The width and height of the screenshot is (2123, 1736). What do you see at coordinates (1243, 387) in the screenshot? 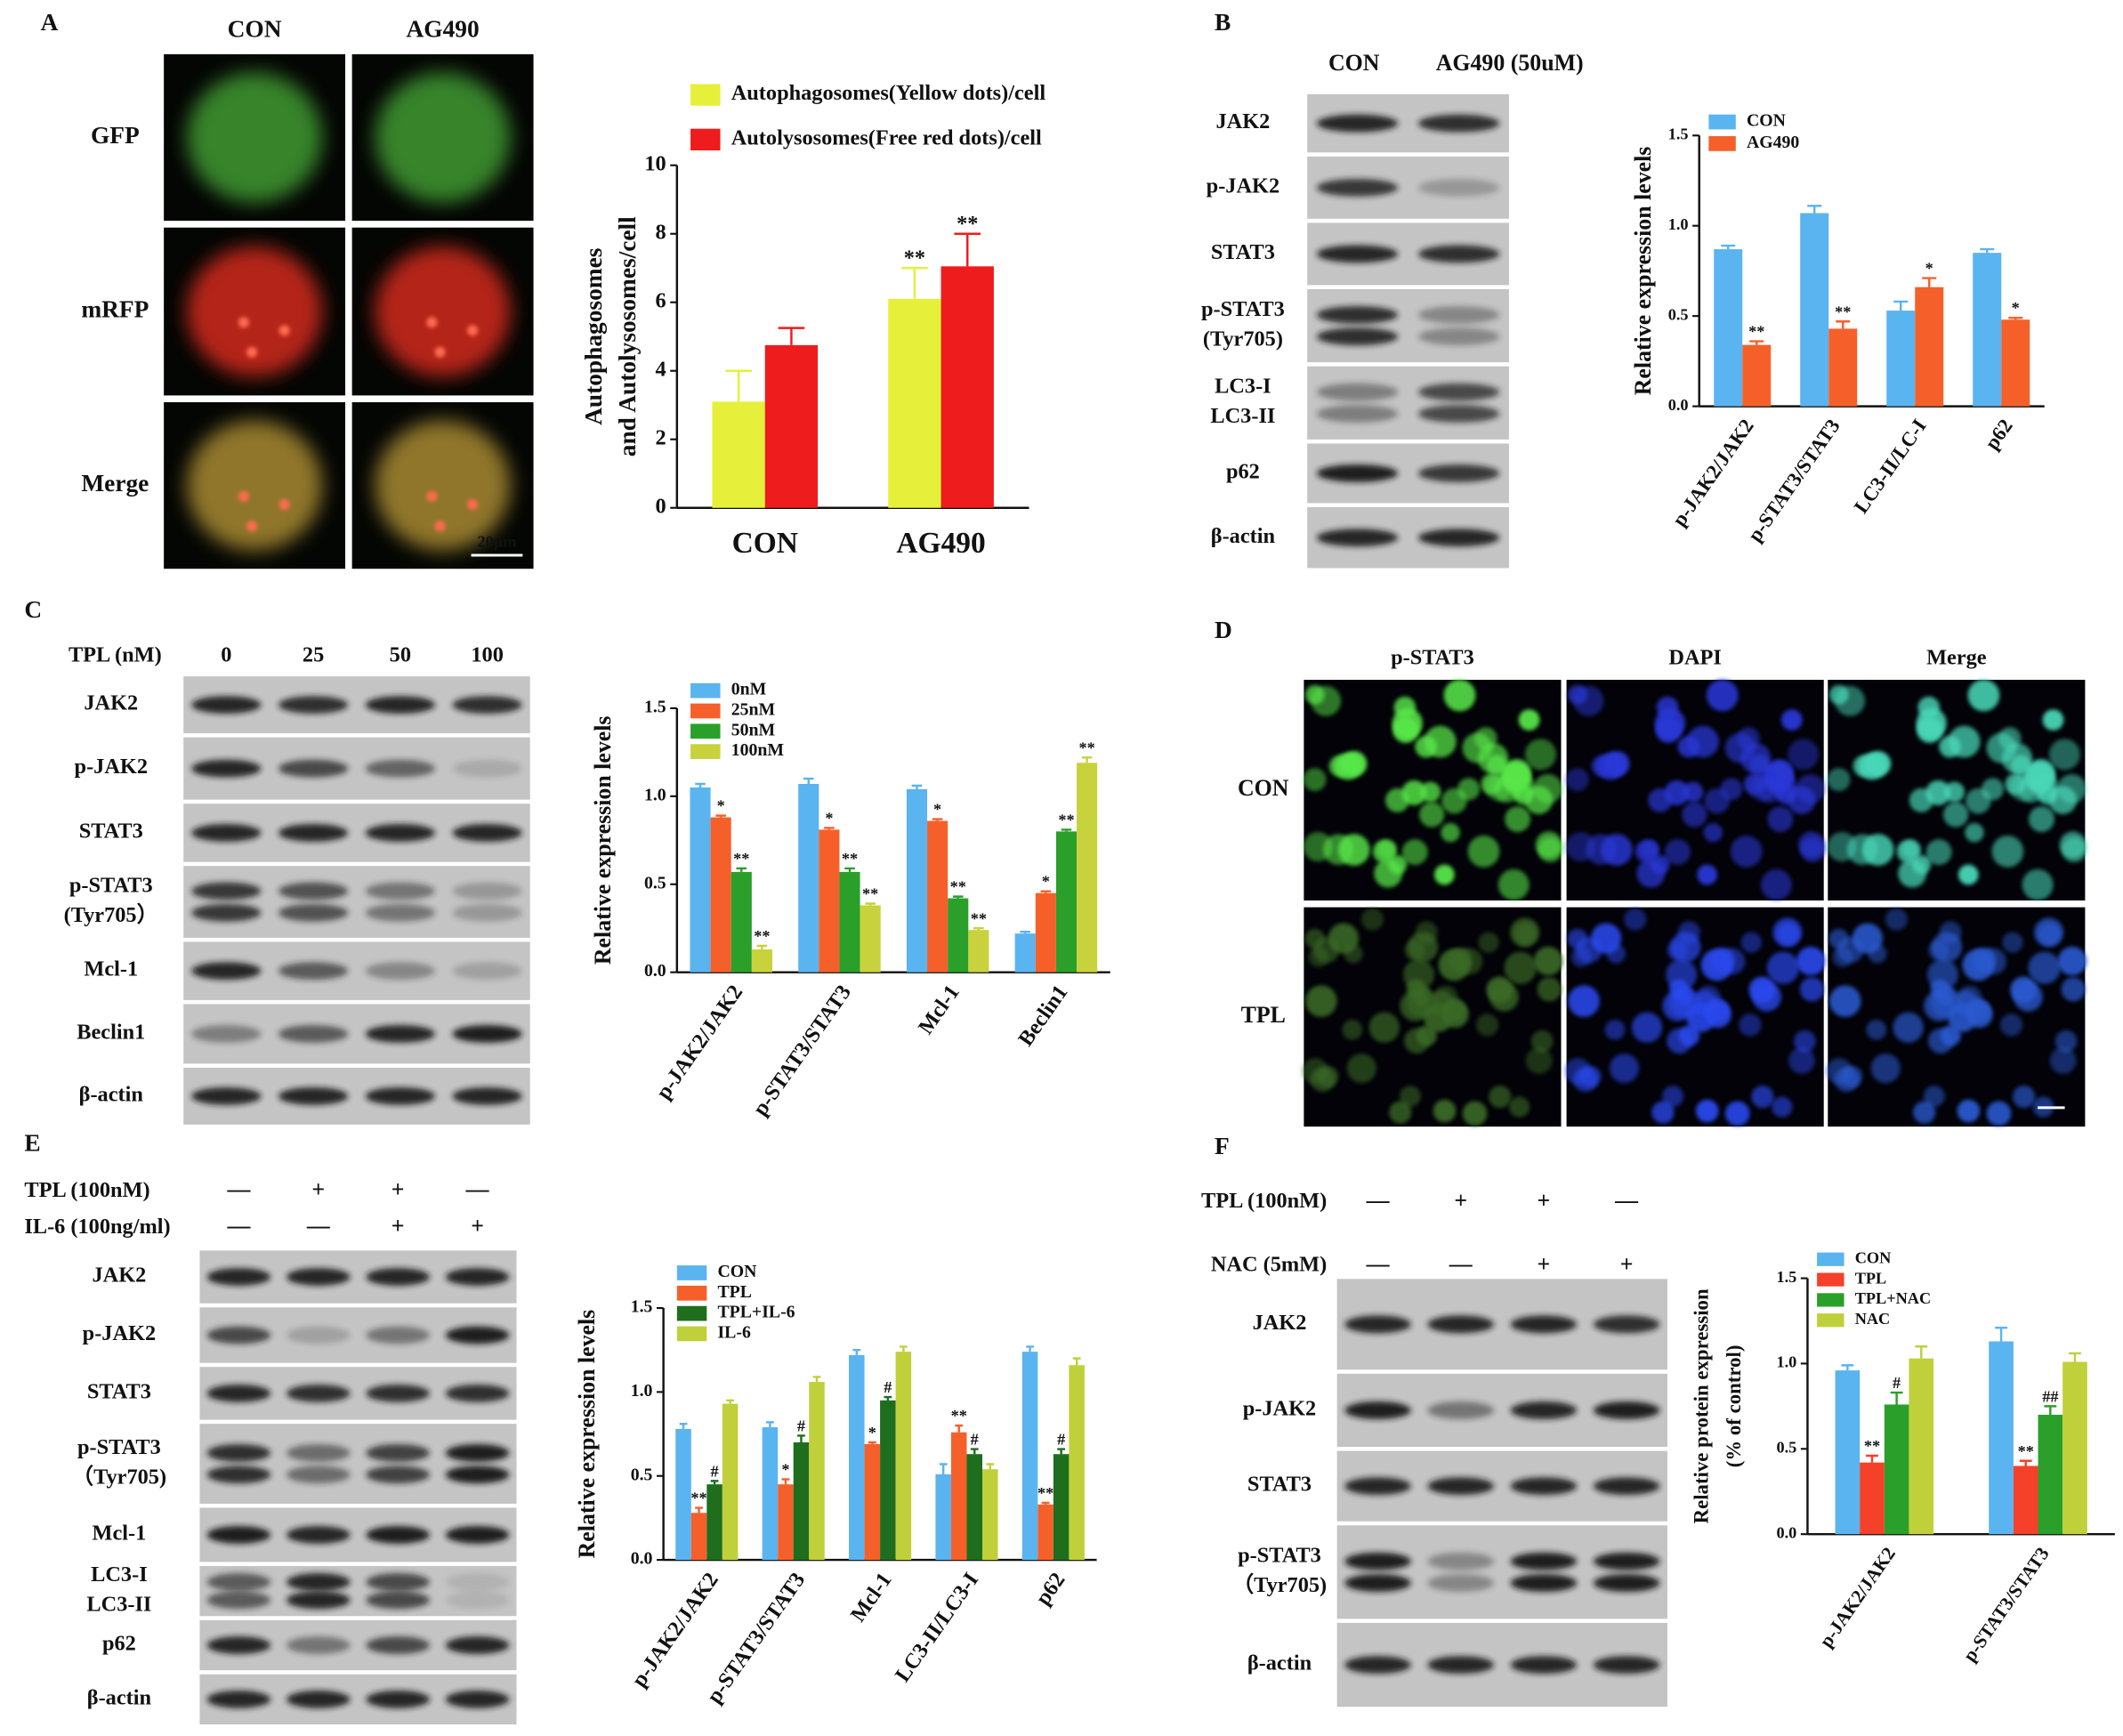
I see `blot-row-label: LC3-I` at bounding box center [1243, 387].